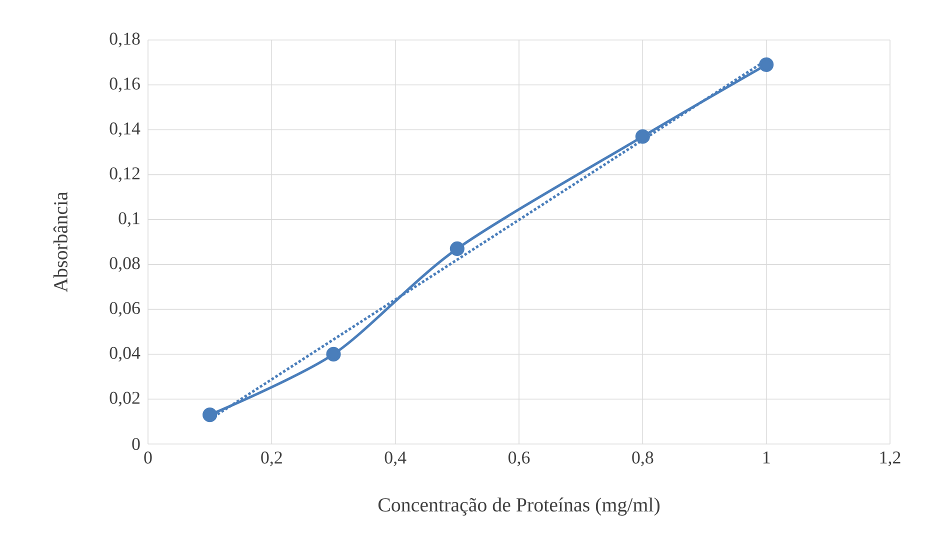 The image size is (926, 551). What do you see at coordinates (519, 459) in the screenshot?
I see `x-tick-label: 0,6` at bounding box center [519, 459].